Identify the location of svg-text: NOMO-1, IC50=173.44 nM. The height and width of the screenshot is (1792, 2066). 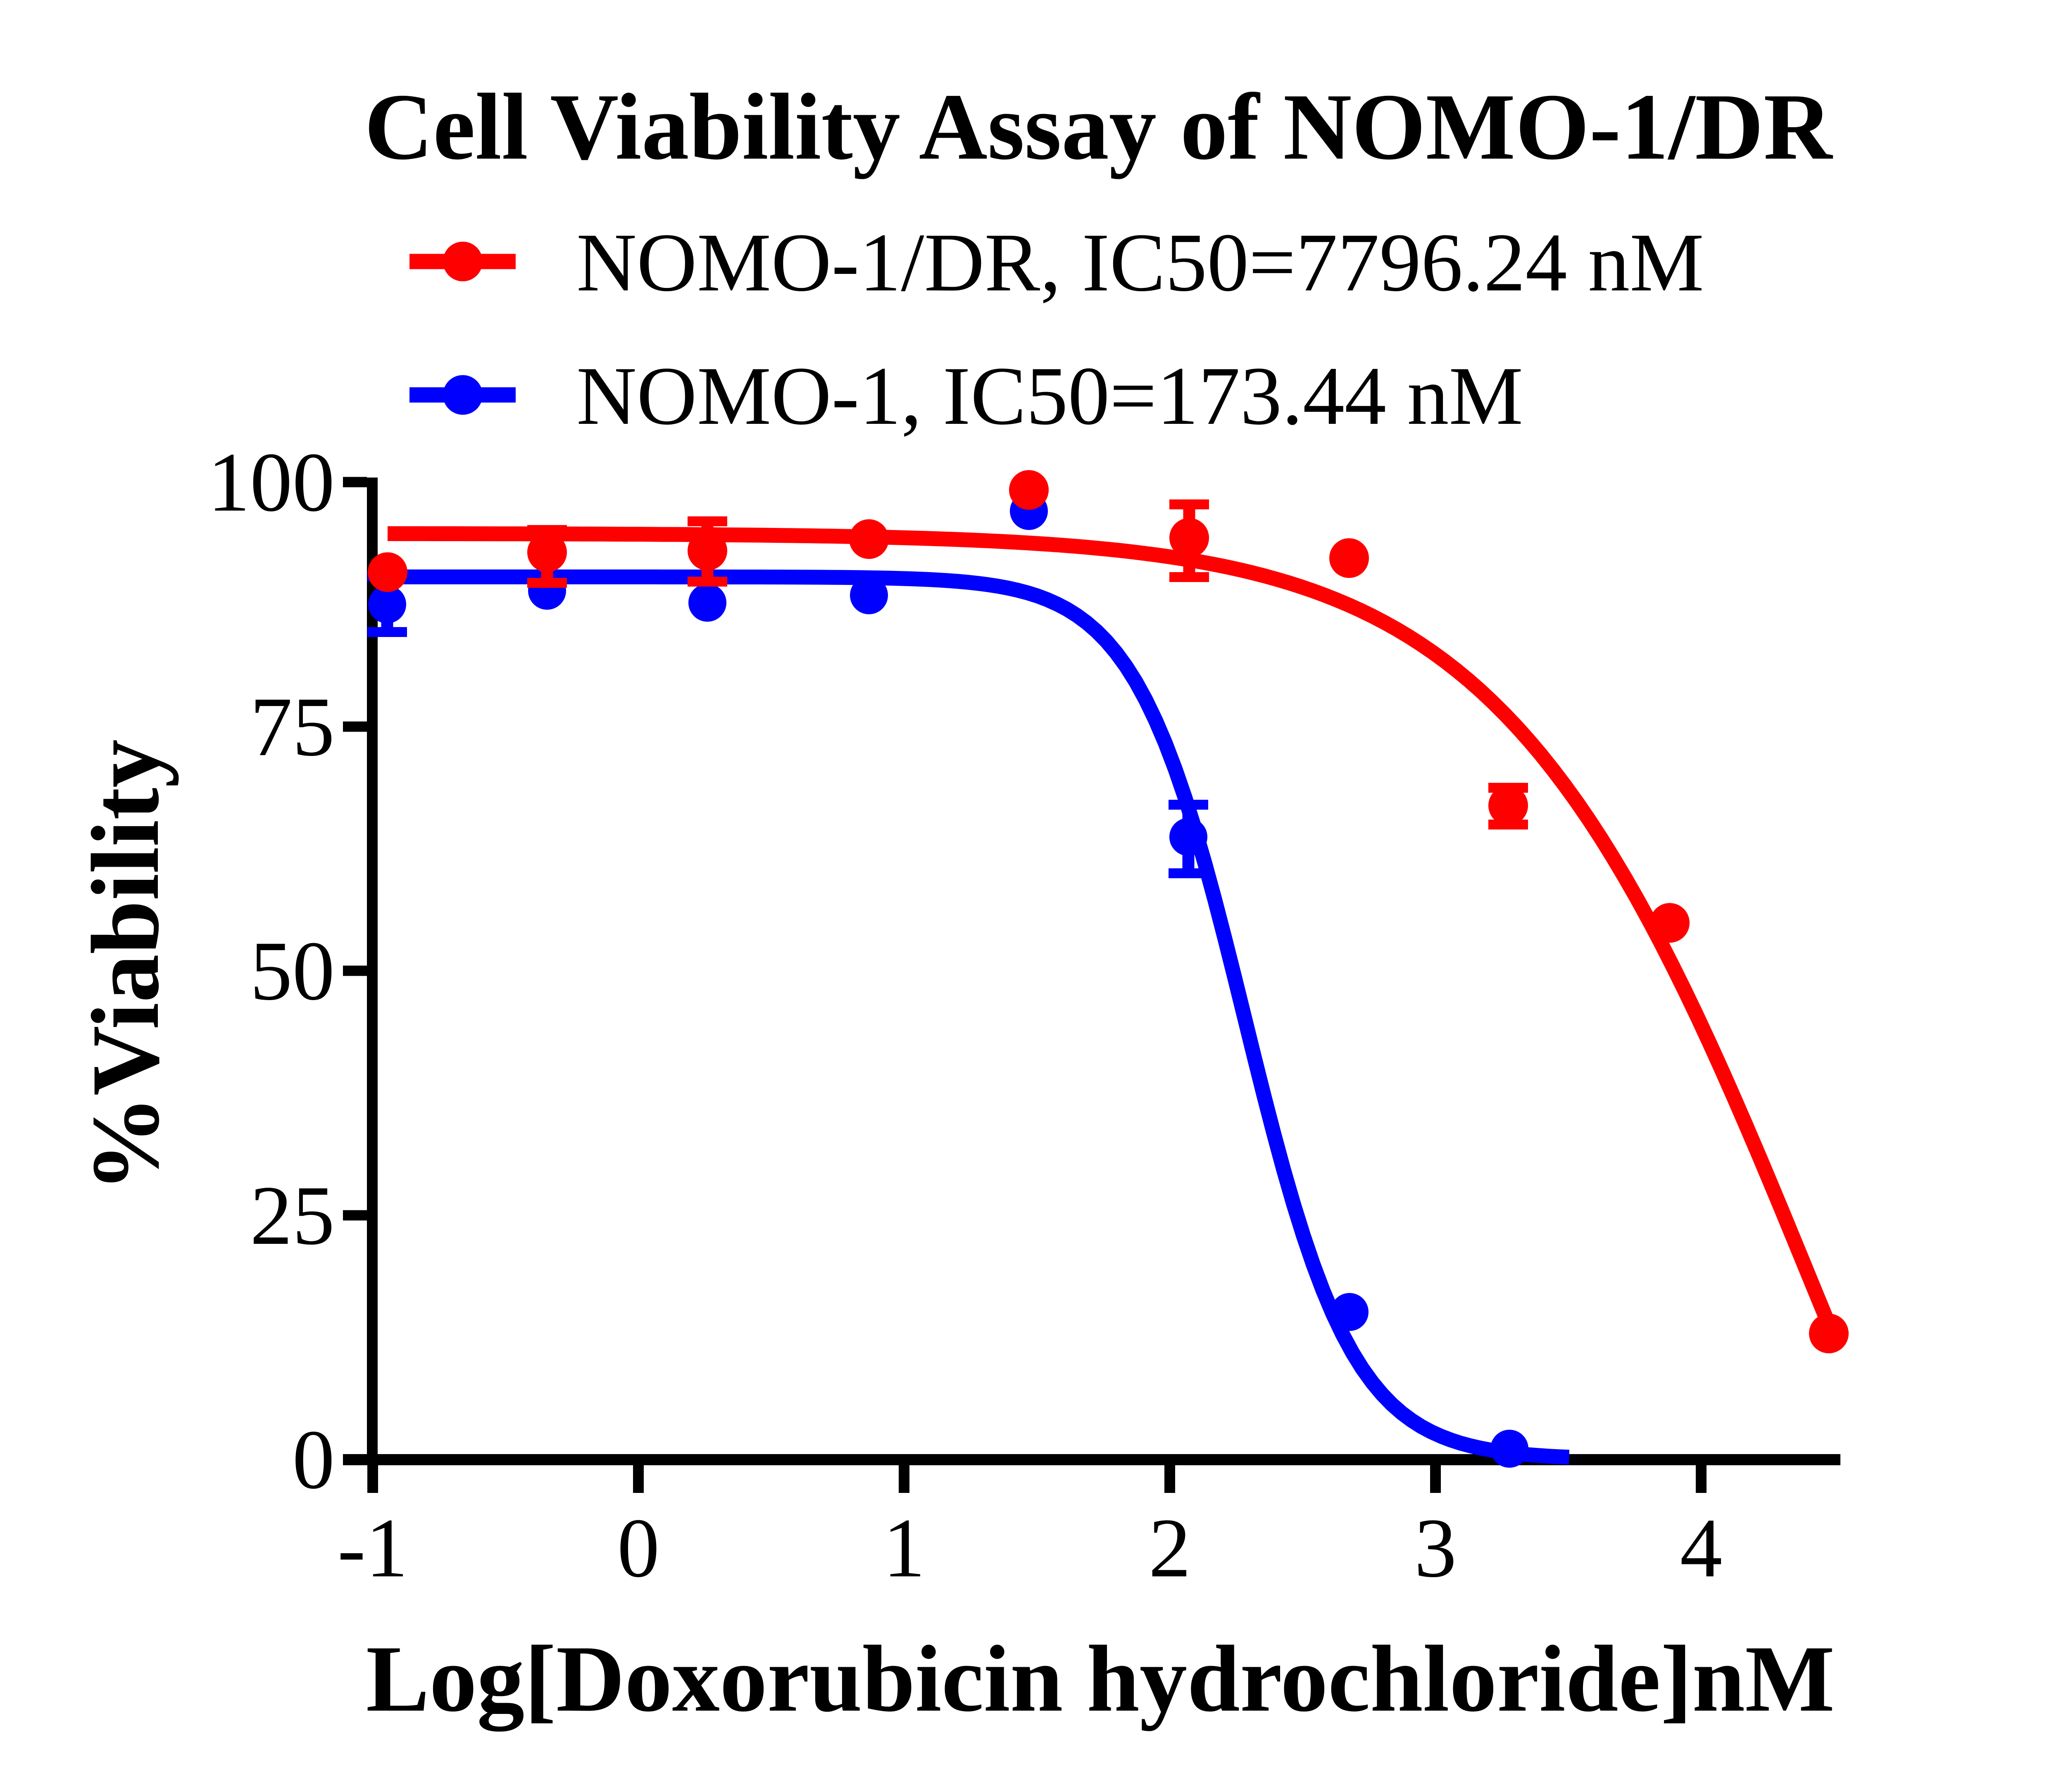
(1049, 395).